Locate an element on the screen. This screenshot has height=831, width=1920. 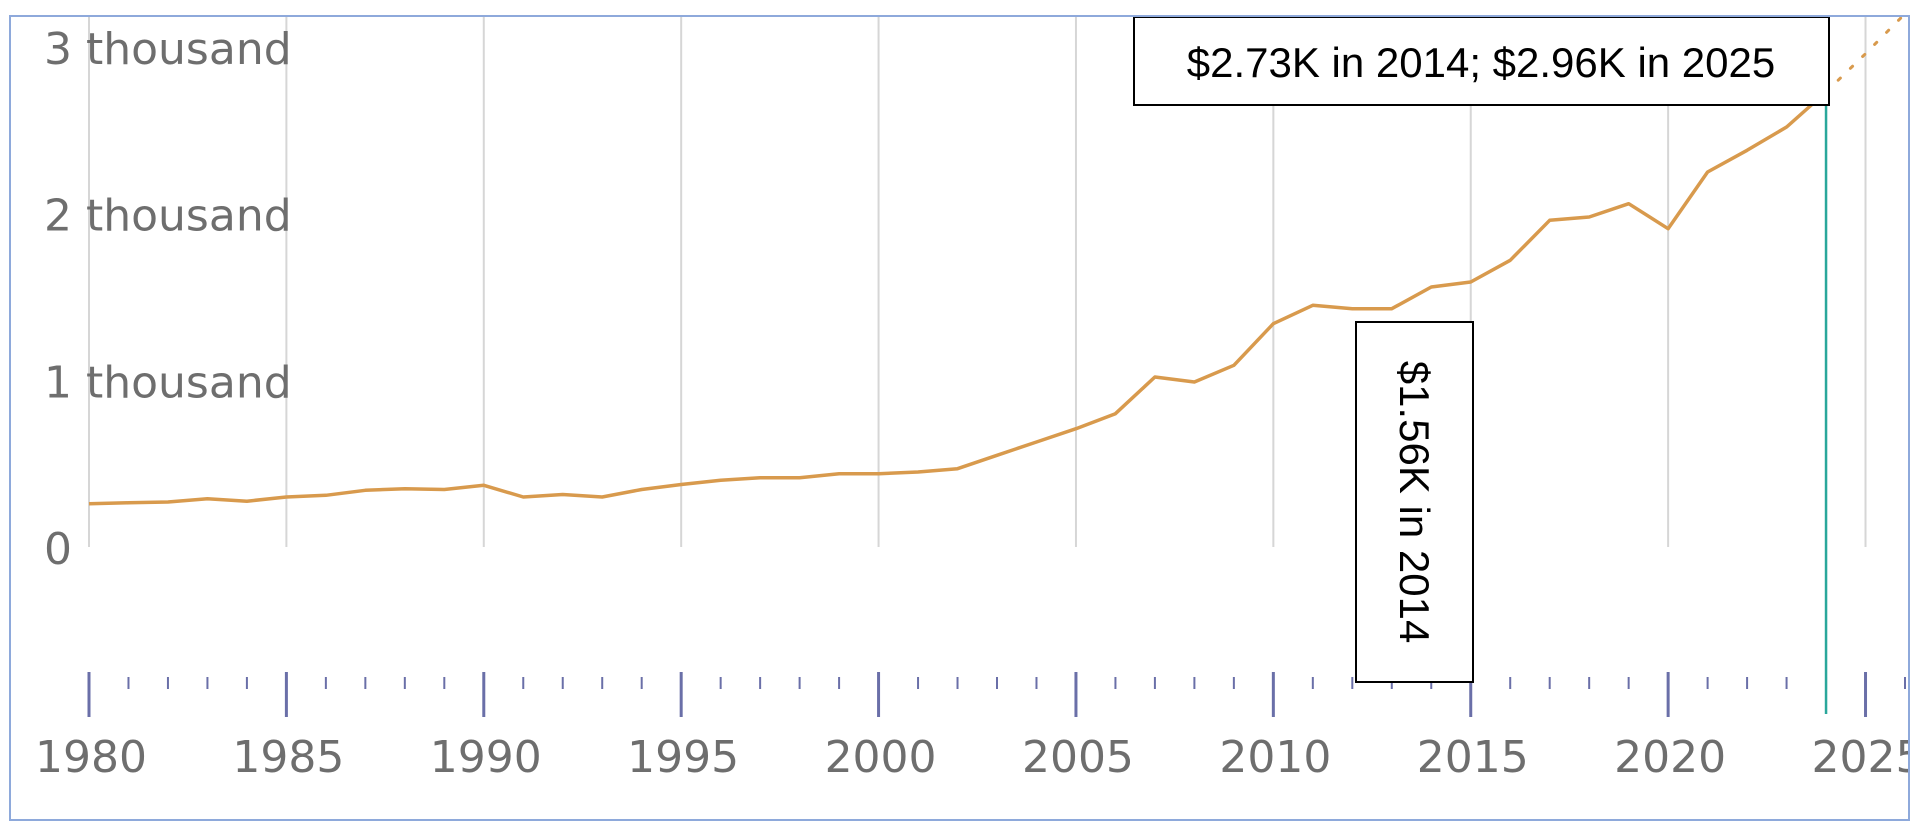
annotation-box-vertical is located at coordinates (1414, 502).